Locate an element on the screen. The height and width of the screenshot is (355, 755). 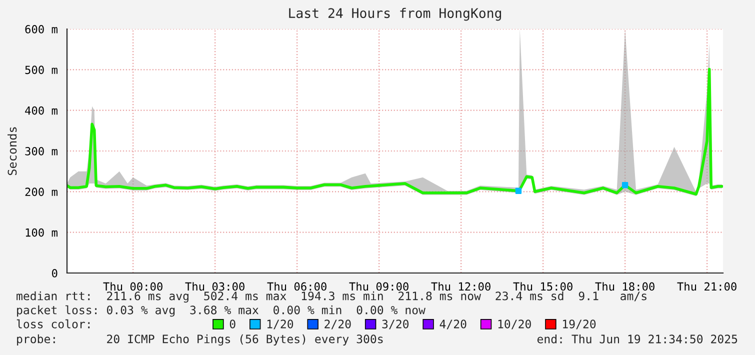
y-tick-label: 100 m is located at coordinates (42, 232).